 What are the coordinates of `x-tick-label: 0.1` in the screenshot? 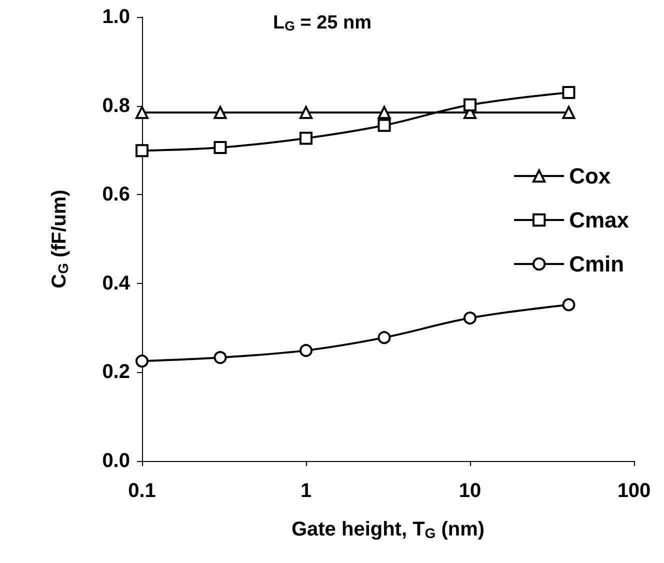 It's located at (142, 491).